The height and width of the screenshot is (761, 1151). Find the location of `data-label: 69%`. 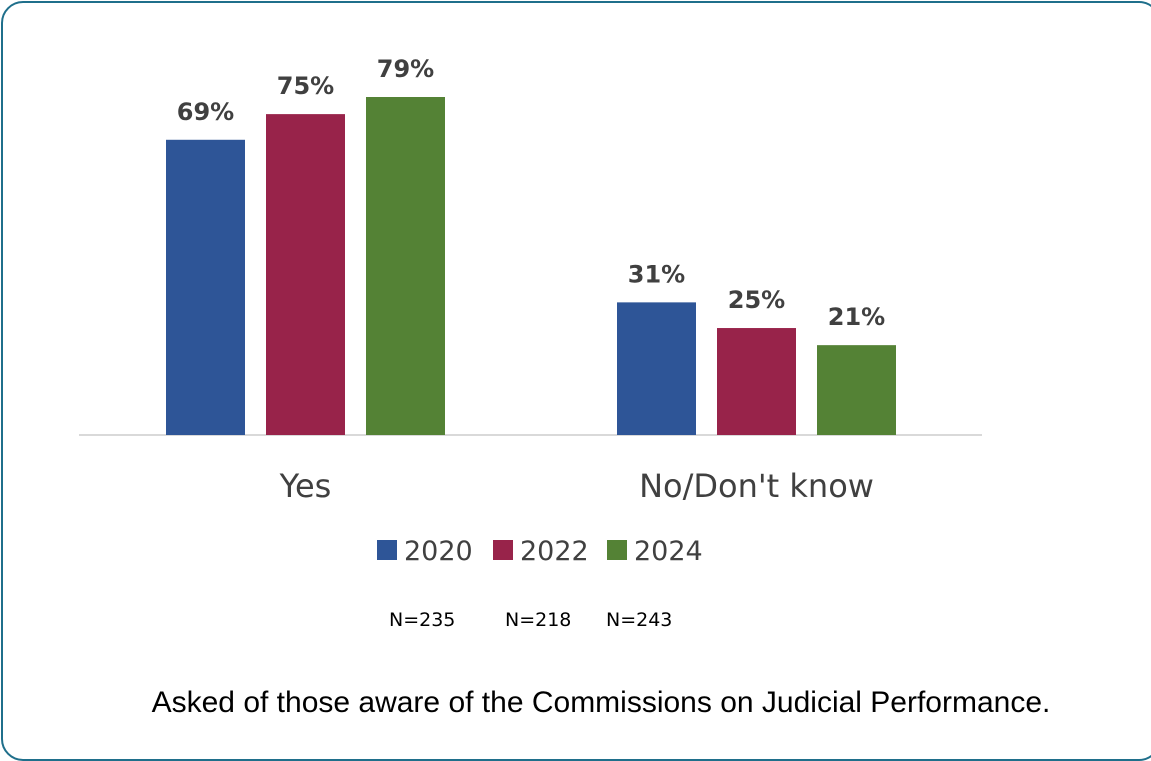

data-label: 69% is located at coordinates (205, 112).